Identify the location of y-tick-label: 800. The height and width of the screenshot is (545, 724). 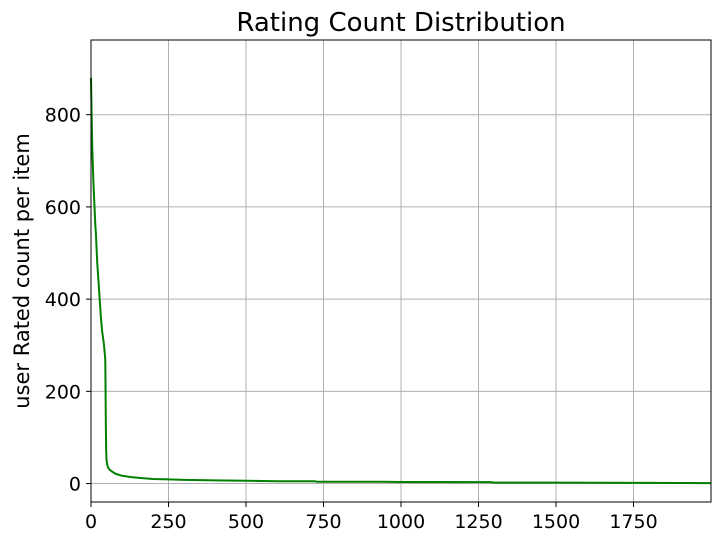
(63, 116).